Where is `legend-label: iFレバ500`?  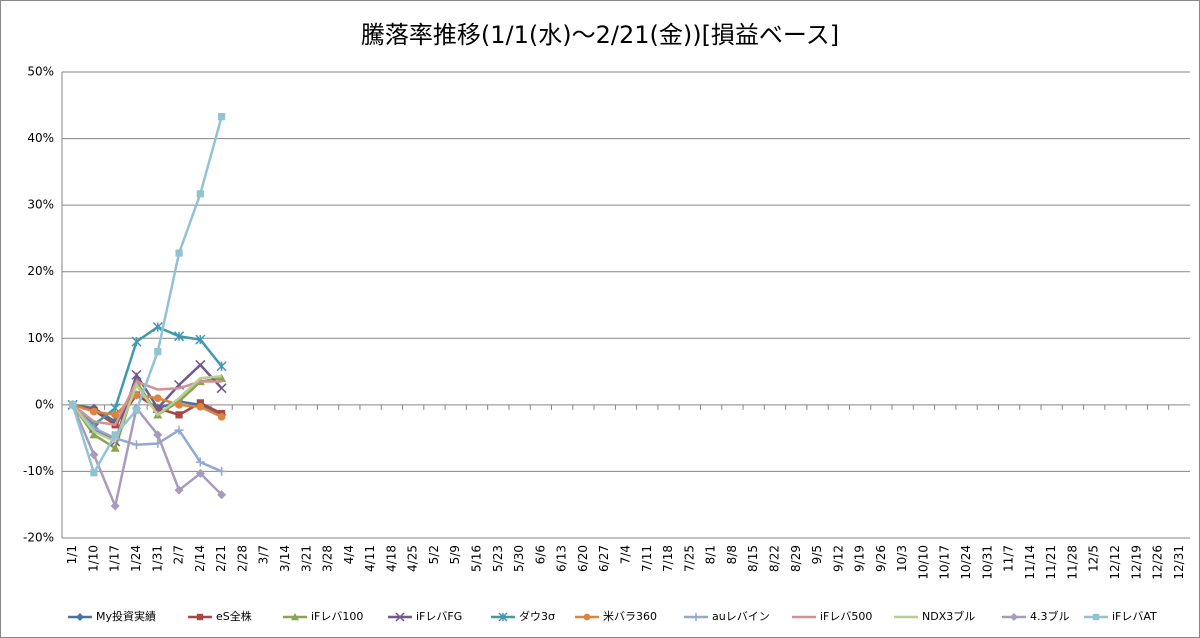 legend-label: iFレバ500 is located at coordinates (846, 616).